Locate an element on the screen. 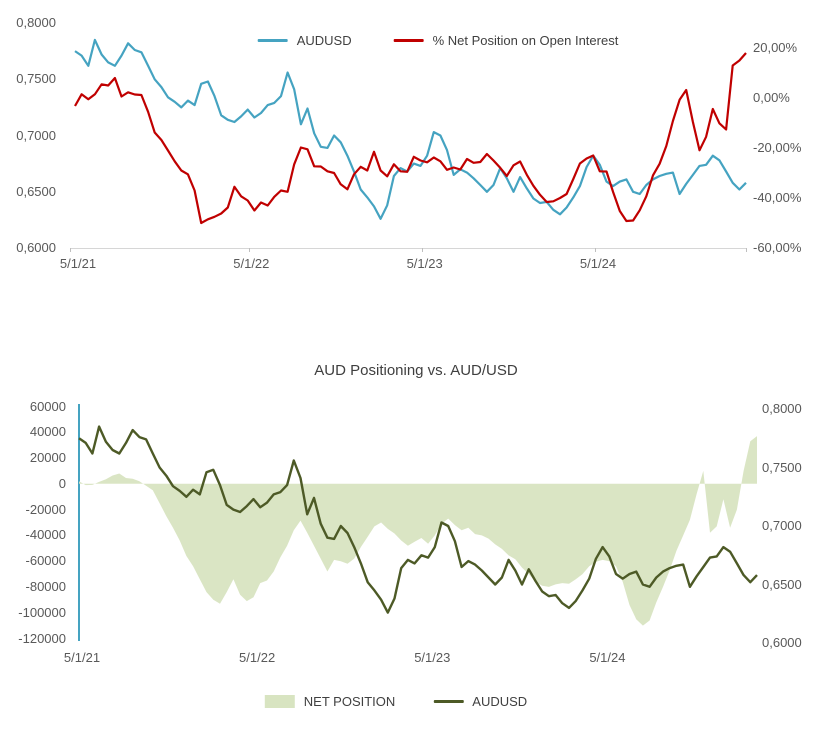 This screenshot has height=735, width=824. legend-label-net-position-pct: % Net Position on Open Interest is located at coordinates (525, 40).